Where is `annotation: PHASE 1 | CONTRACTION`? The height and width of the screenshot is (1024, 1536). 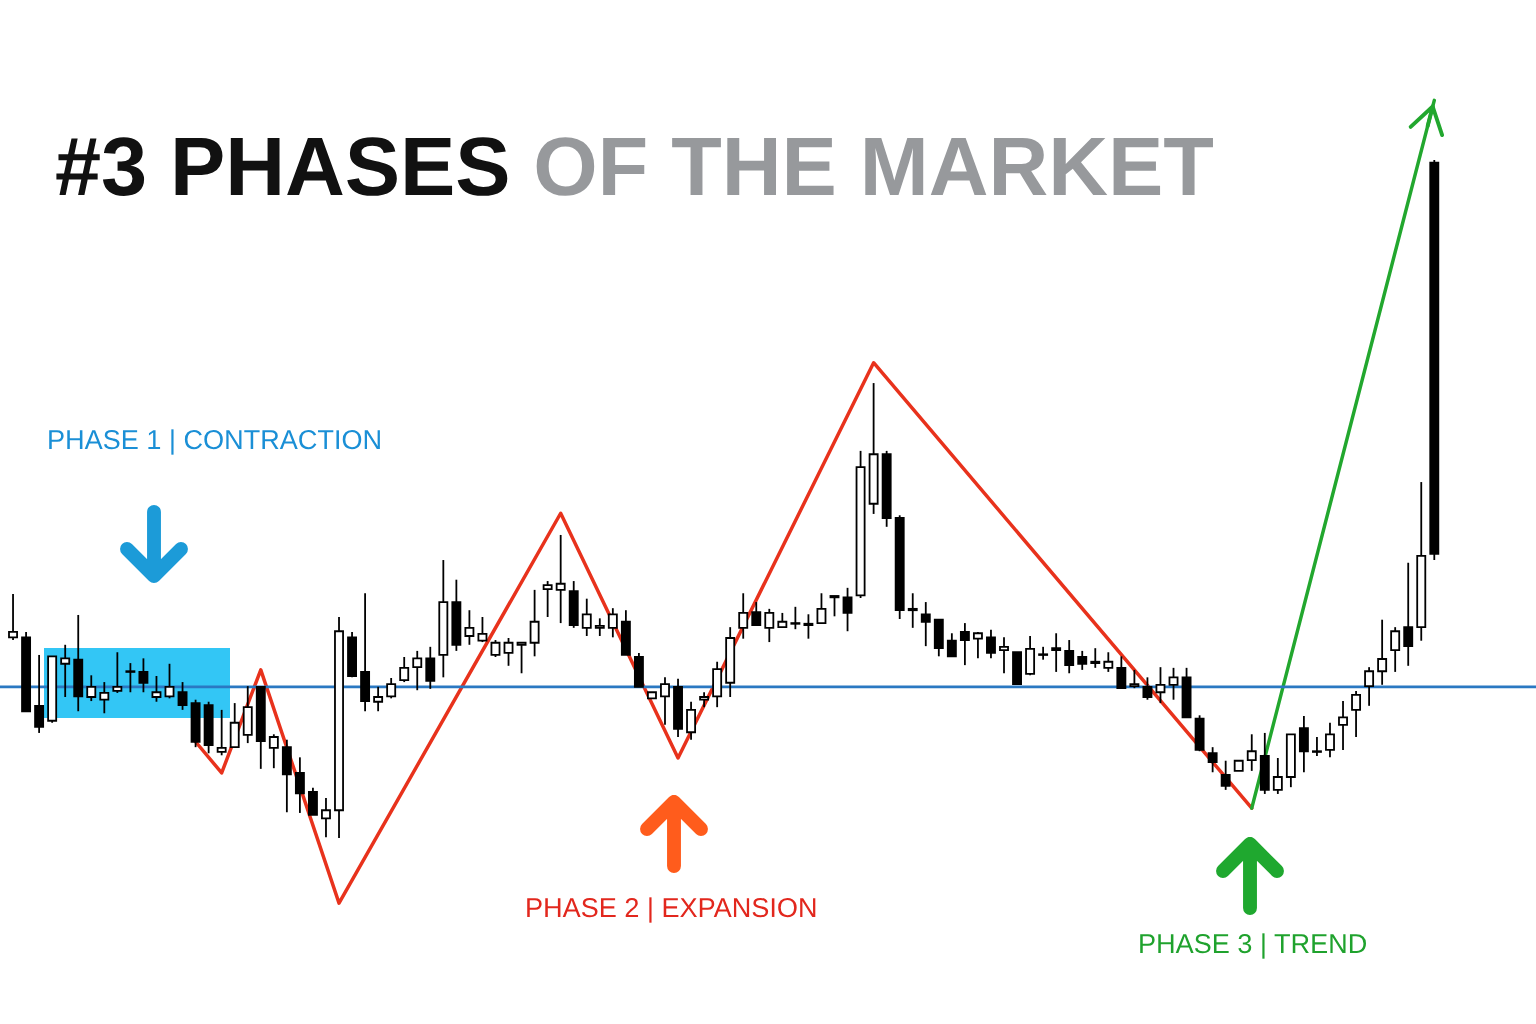 annotation: PHASE 1 | CONTRACTION is located at coordinates (214, 442).